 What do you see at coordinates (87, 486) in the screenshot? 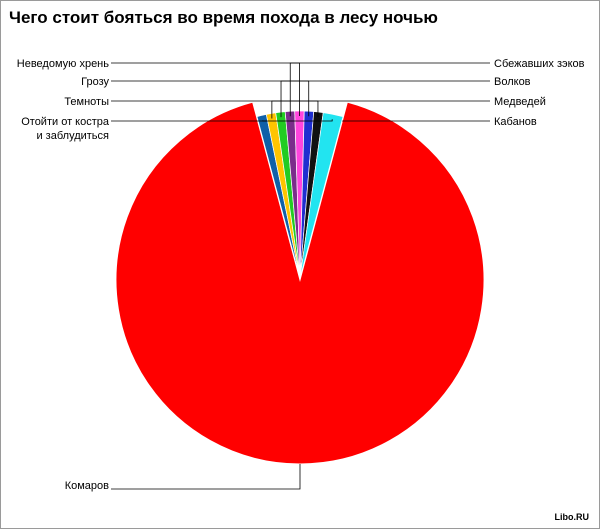
I see `slice-label-комаров: Комаров` at bounding box center [87, 486].